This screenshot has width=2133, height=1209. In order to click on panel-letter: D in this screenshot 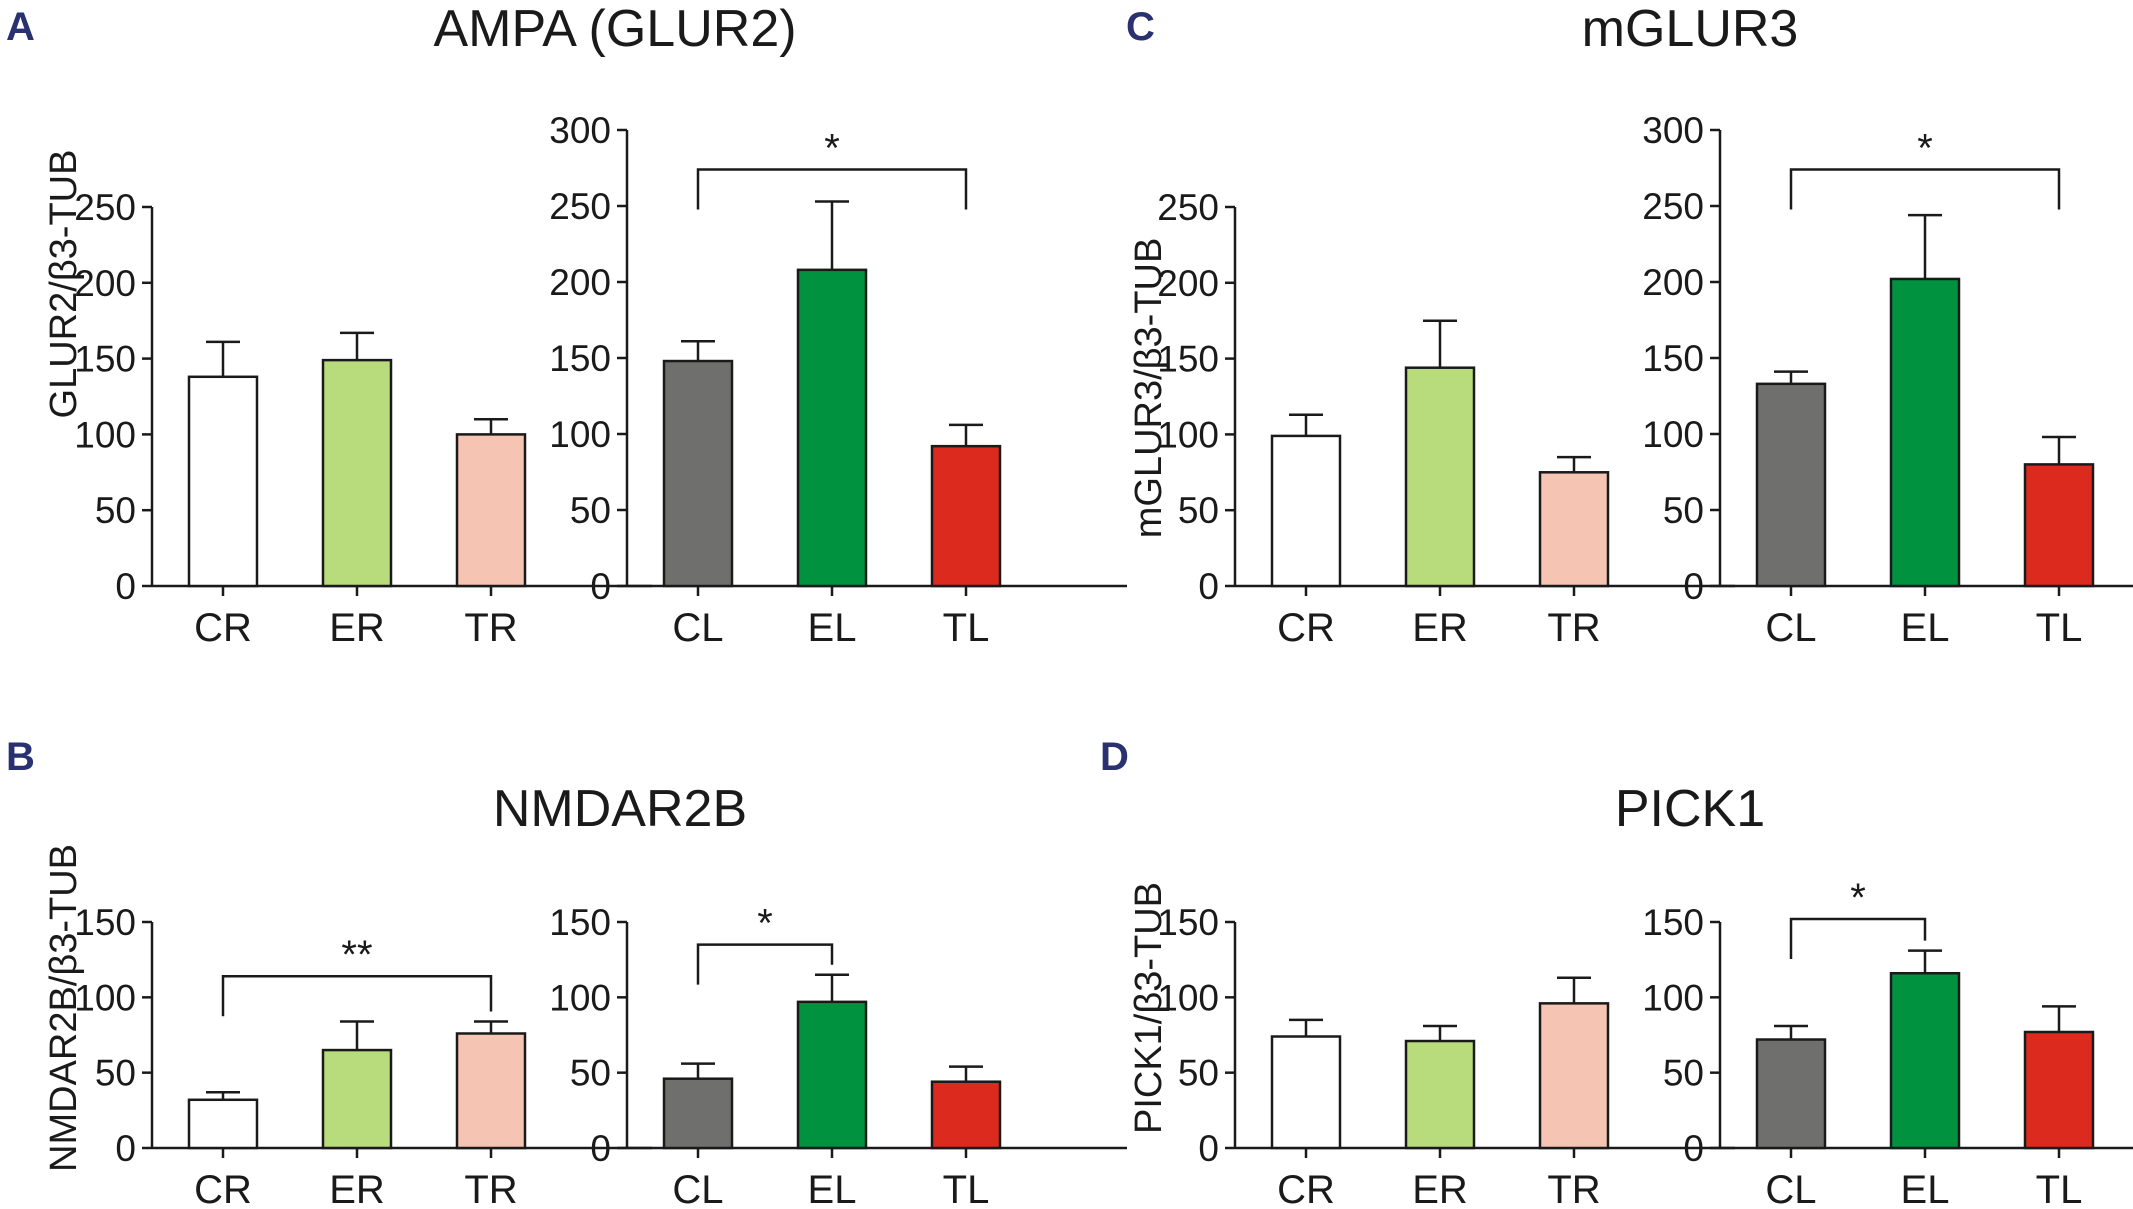, I will do `click(1114, 757)`.